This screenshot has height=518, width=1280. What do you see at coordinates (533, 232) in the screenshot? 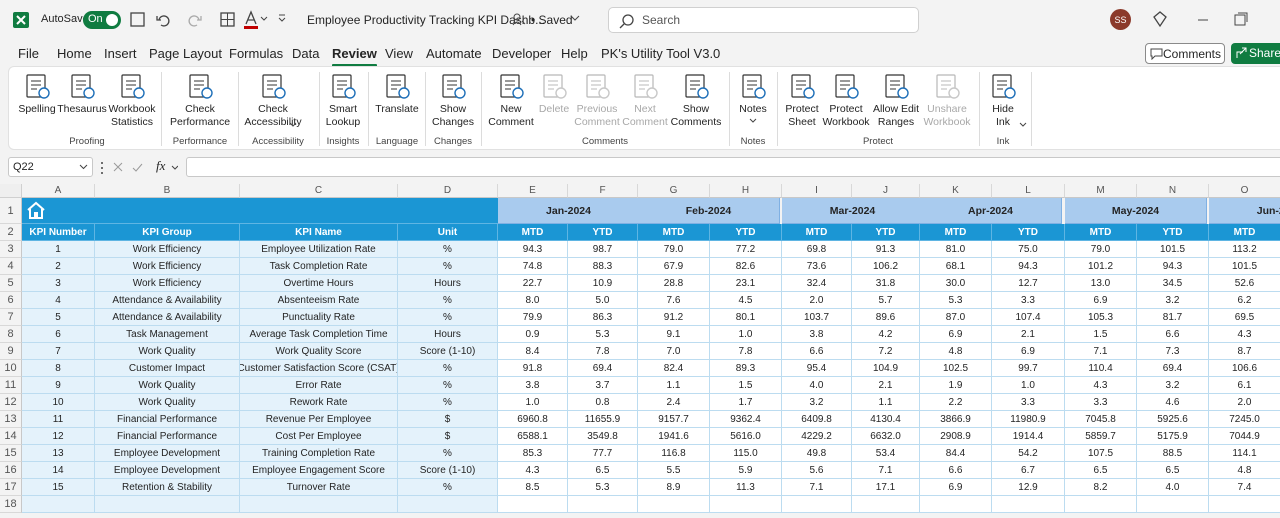
I see `column-title: MTD` at bounding box center [533, 232].